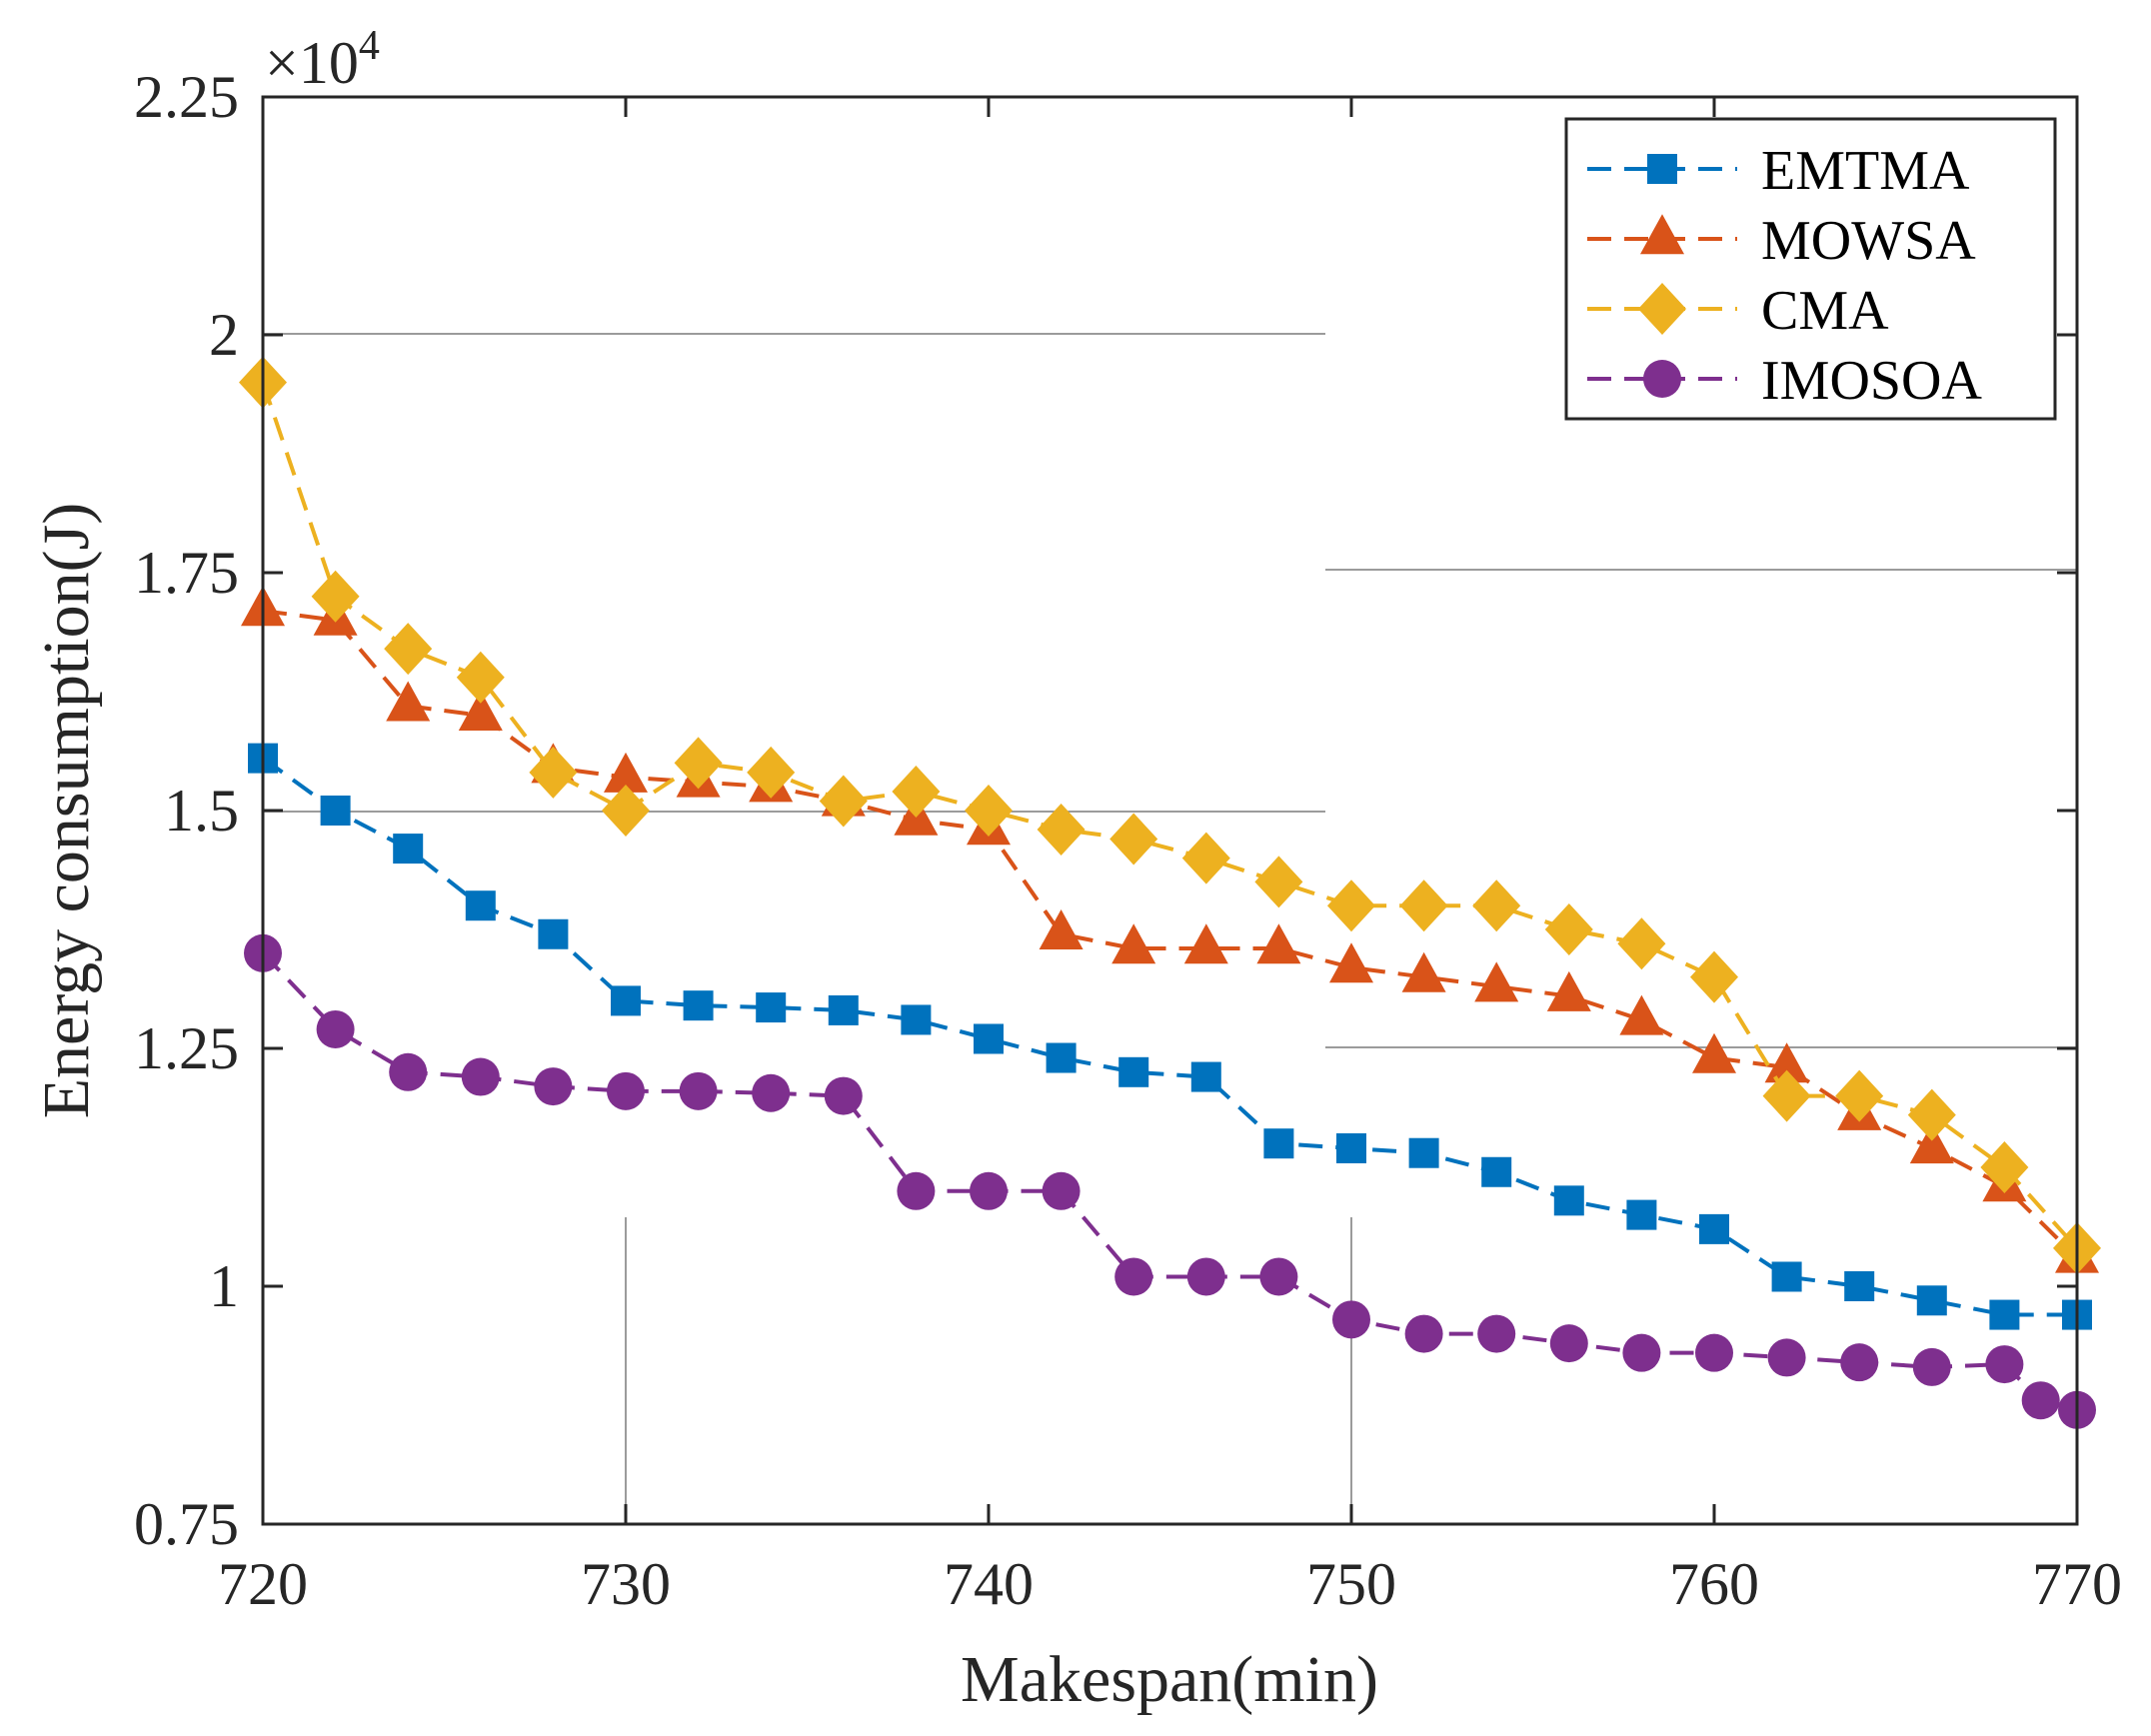 Image resolution: width=2151 pixels, height=1736 pixels. What do you see at coordinates (626, 1584) in the screenshot?
I see `x-tick-label: 730` at bounding box center [626, 1584].